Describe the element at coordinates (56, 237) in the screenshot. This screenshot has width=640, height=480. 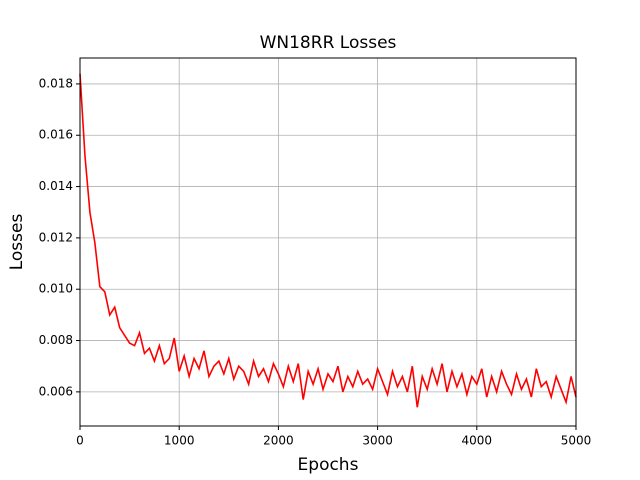
I see `y-tick-label: 0.012` at that location.